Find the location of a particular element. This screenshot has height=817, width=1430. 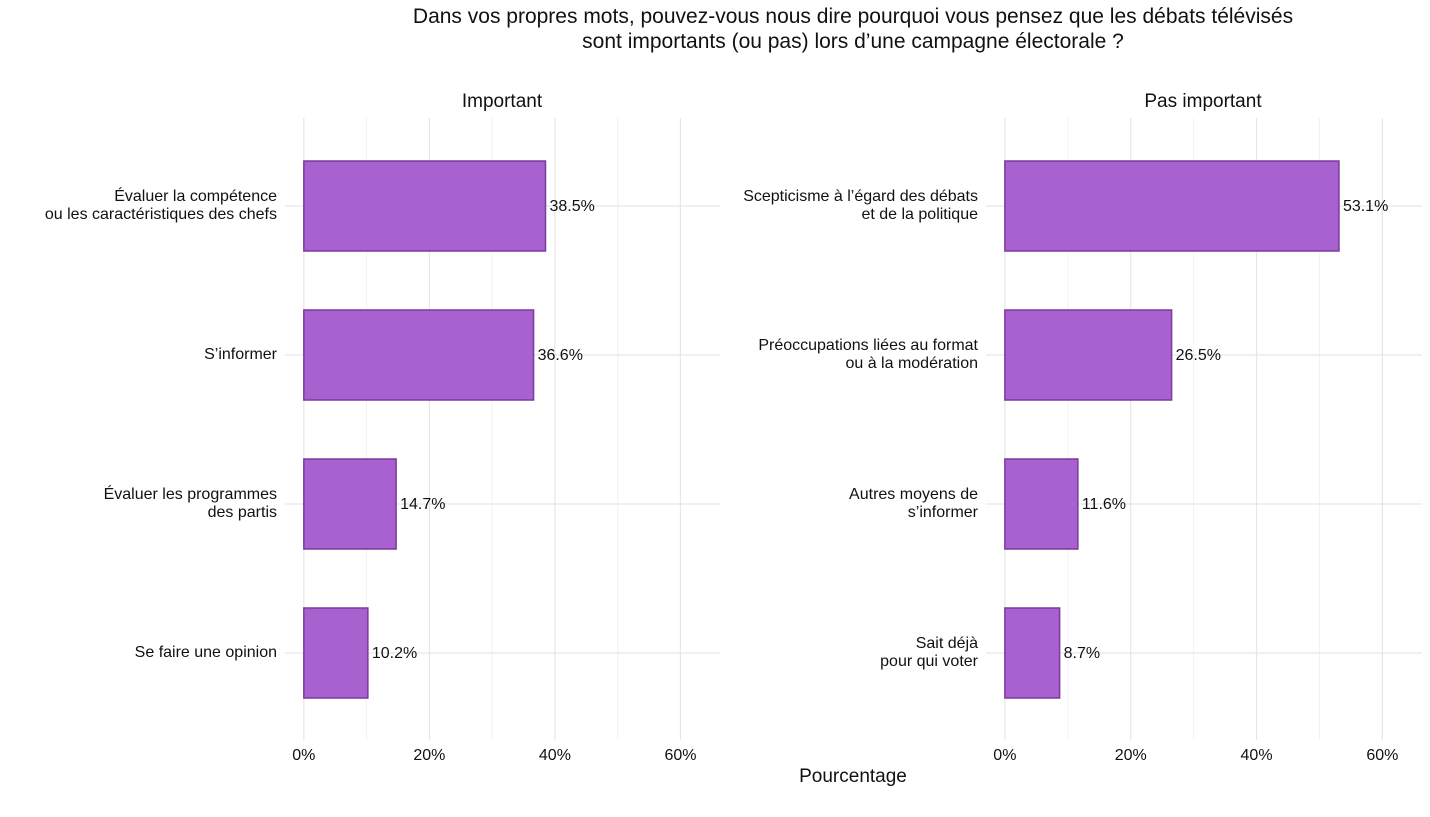

y-tick-label: Évaluer les programmes des partis is located at coordinates (190, 502).